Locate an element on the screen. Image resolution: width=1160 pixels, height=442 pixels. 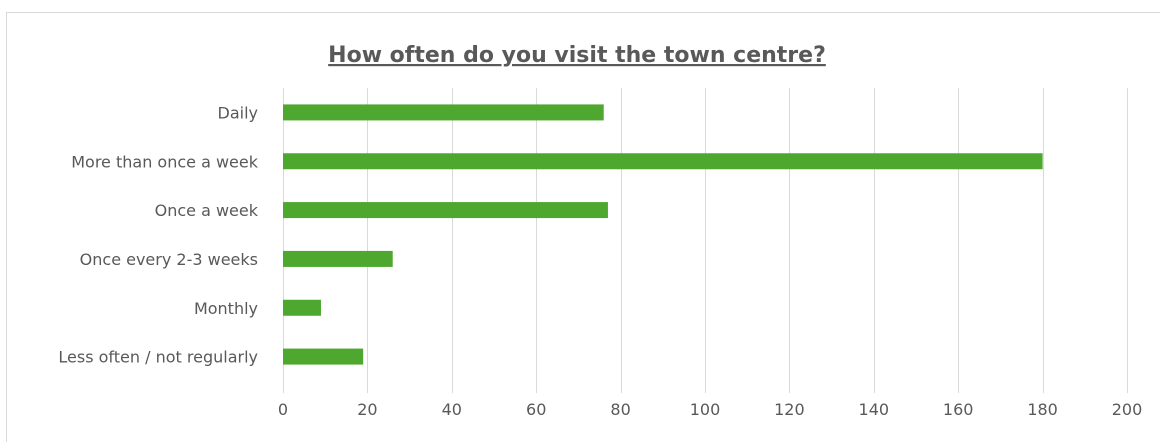
x-axis-tick-labels: 0 20 40 60 80 100 120 140 160 180 200 is located at coordinates (710, 409).